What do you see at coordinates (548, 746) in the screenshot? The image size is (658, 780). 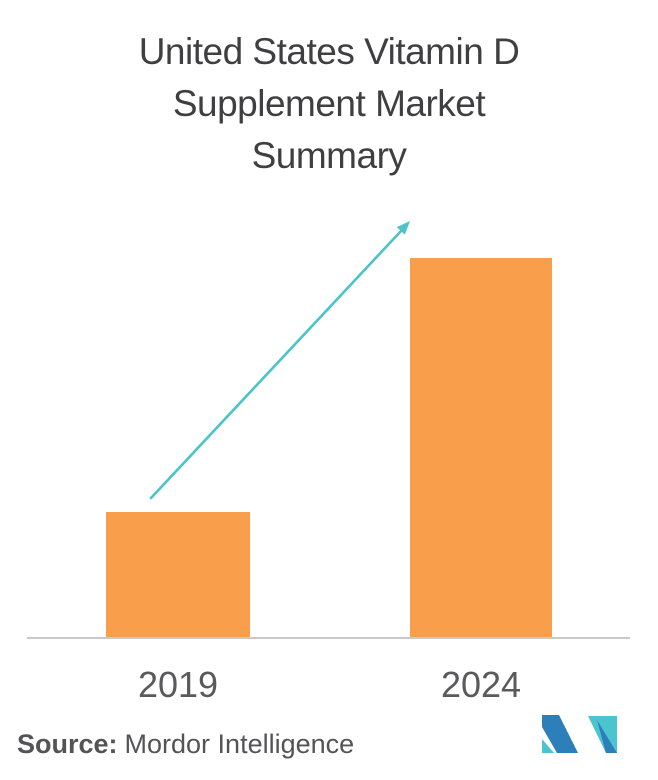 I see `logo-left-teal-triangle` at bounding box center [548, 746].